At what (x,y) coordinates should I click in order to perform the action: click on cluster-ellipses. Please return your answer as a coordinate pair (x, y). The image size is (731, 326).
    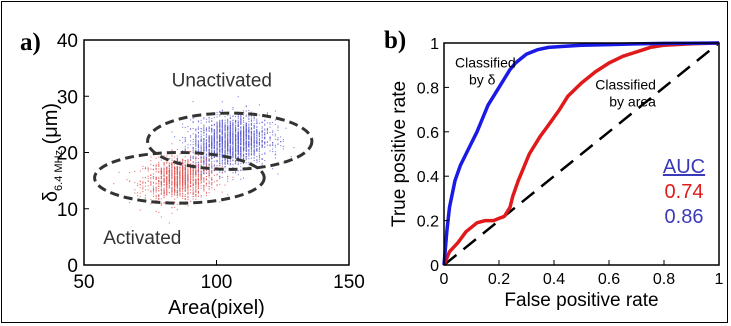
    Looking at the image, I should click on (203, 158).